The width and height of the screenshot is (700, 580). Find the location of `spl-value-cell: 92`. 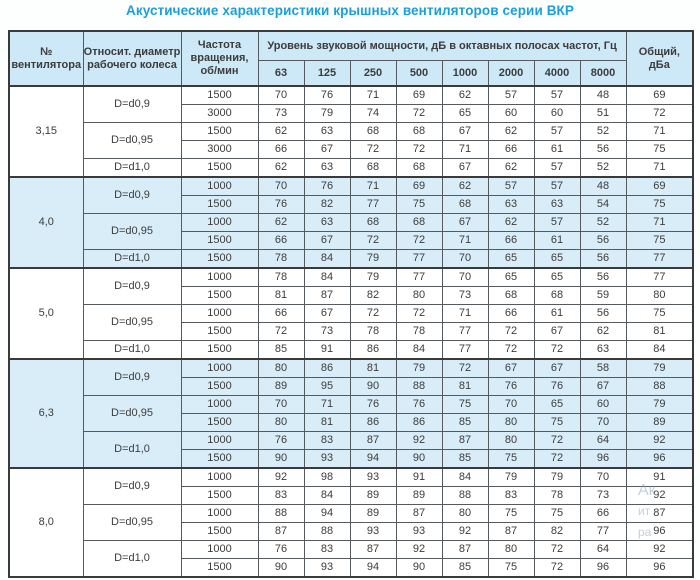

spl-value-cell: 92 is located at coordinates (465, 531).